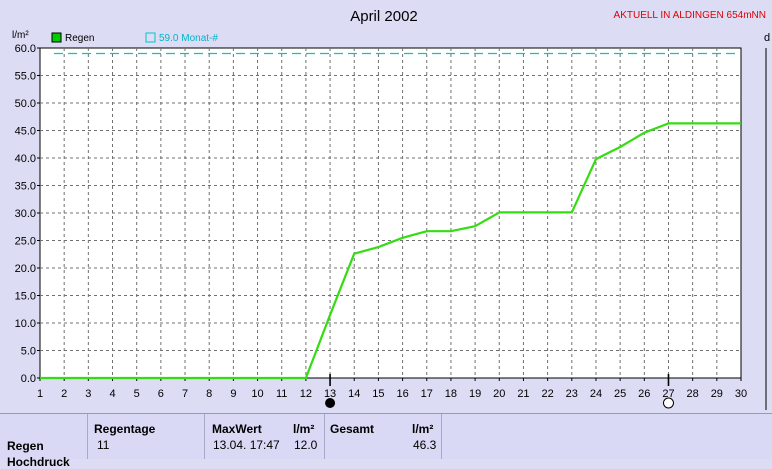 Image resolution: width=772 pixels, height=469 pixels. I want to click on y-axis-label: l/m², so click(20, 35).